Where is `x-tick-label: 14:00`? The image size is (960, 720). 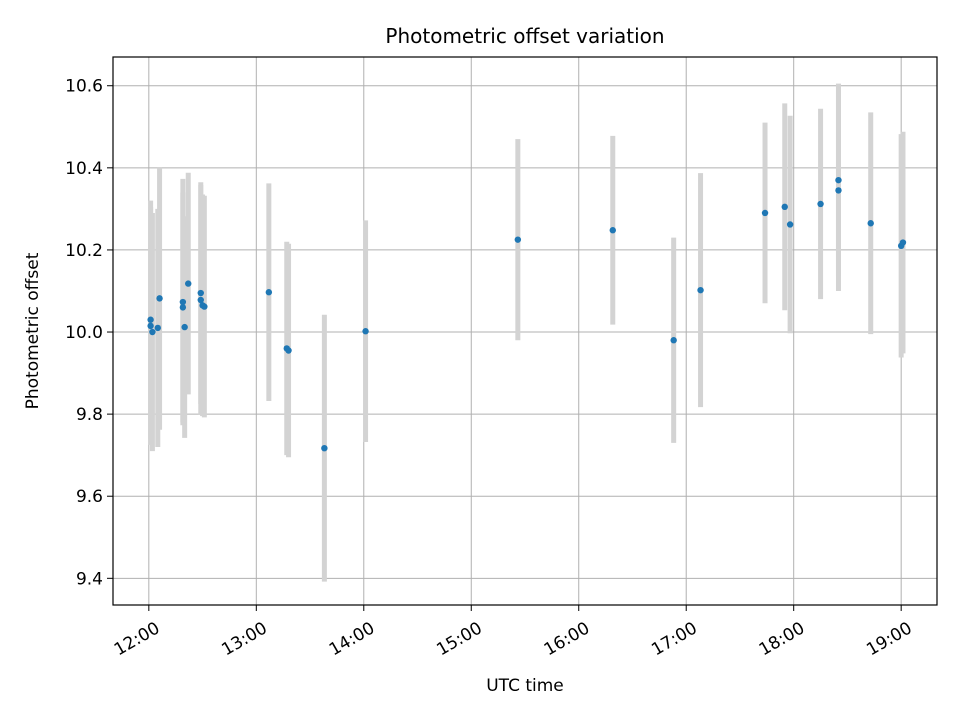
x-tick-label: 14:00 is located at coordinates (352, 639).